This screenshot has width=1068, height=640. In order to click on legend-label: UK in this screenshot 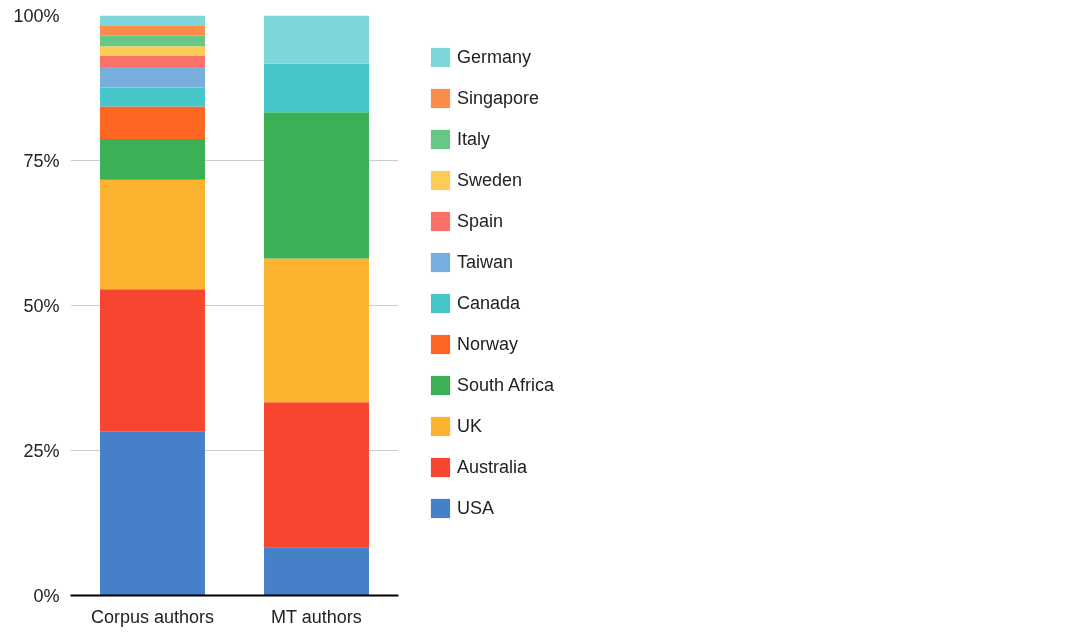, I will do `click(470, 426)`.